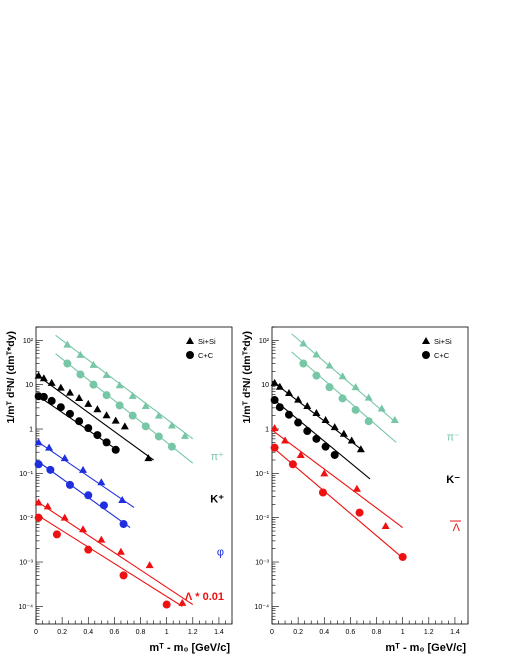  I want to click on particle-label: K⁻, so click(453, 480).